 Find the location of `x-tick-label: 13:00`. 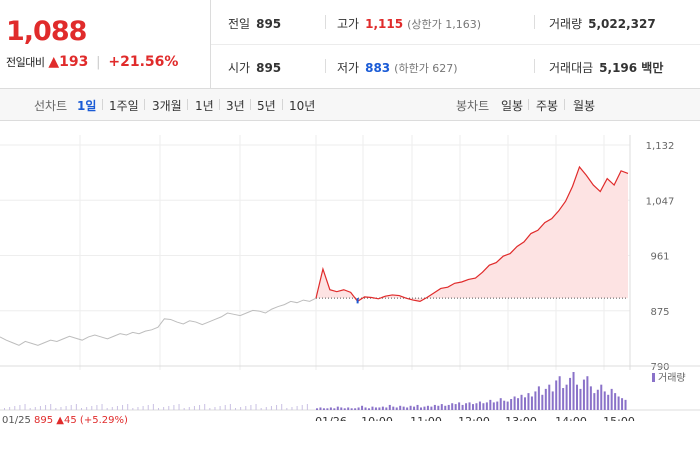

x-tick-label: 13:00 is located at coordinates (521, 418).